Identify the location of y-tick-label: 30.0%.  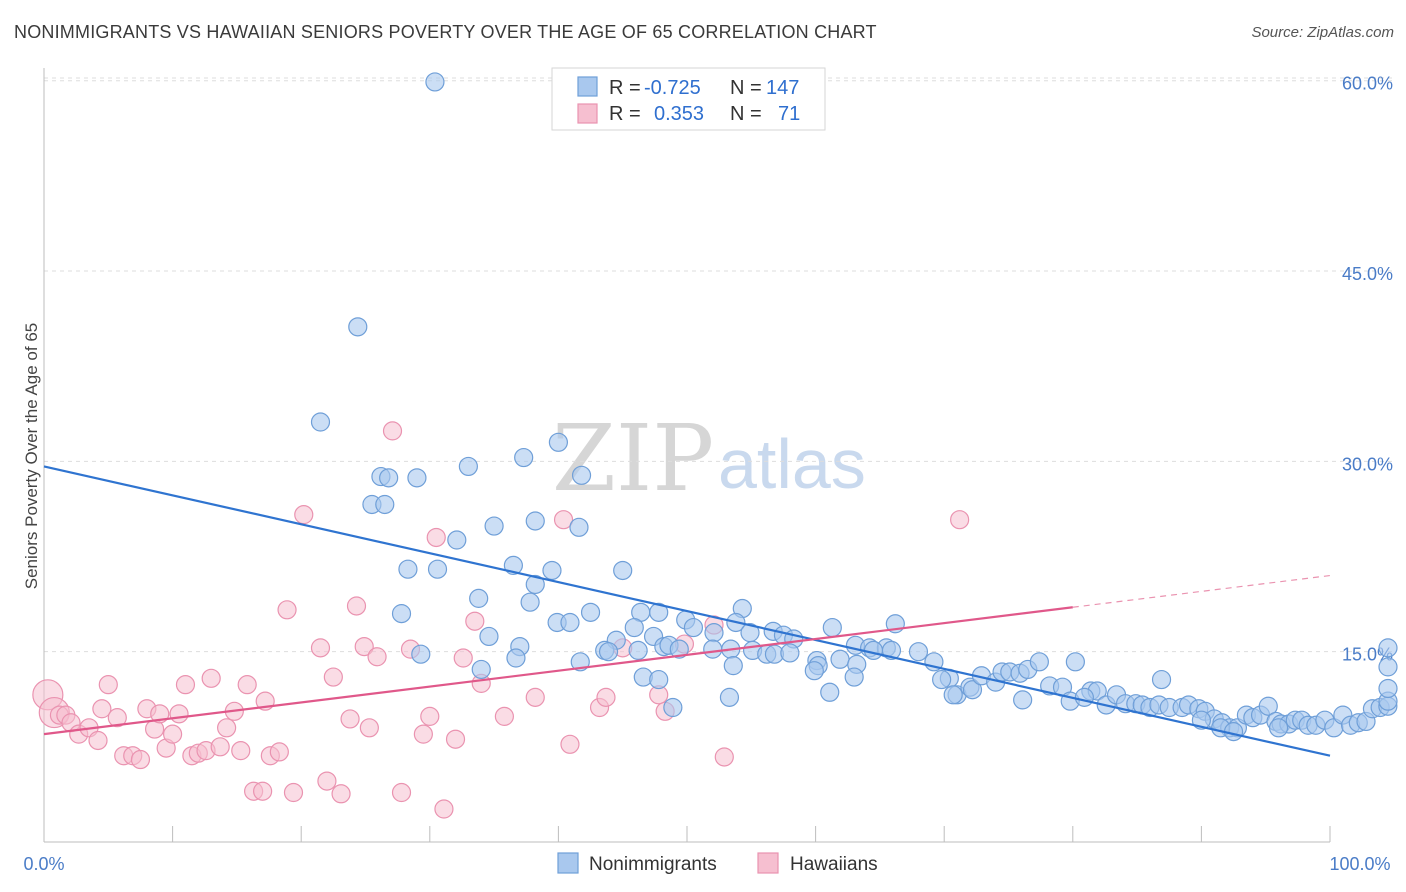
(1367, 464).